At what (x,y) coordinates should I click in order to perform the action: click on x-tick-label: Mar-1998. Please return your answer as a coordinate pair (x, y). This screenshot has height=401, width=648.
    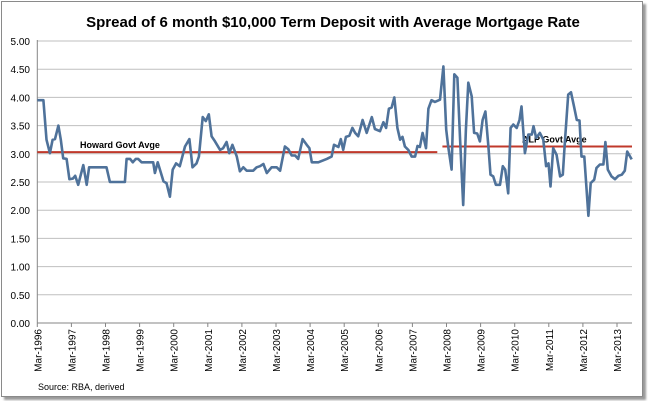
    Looking at the image, I should click on (107, 350).